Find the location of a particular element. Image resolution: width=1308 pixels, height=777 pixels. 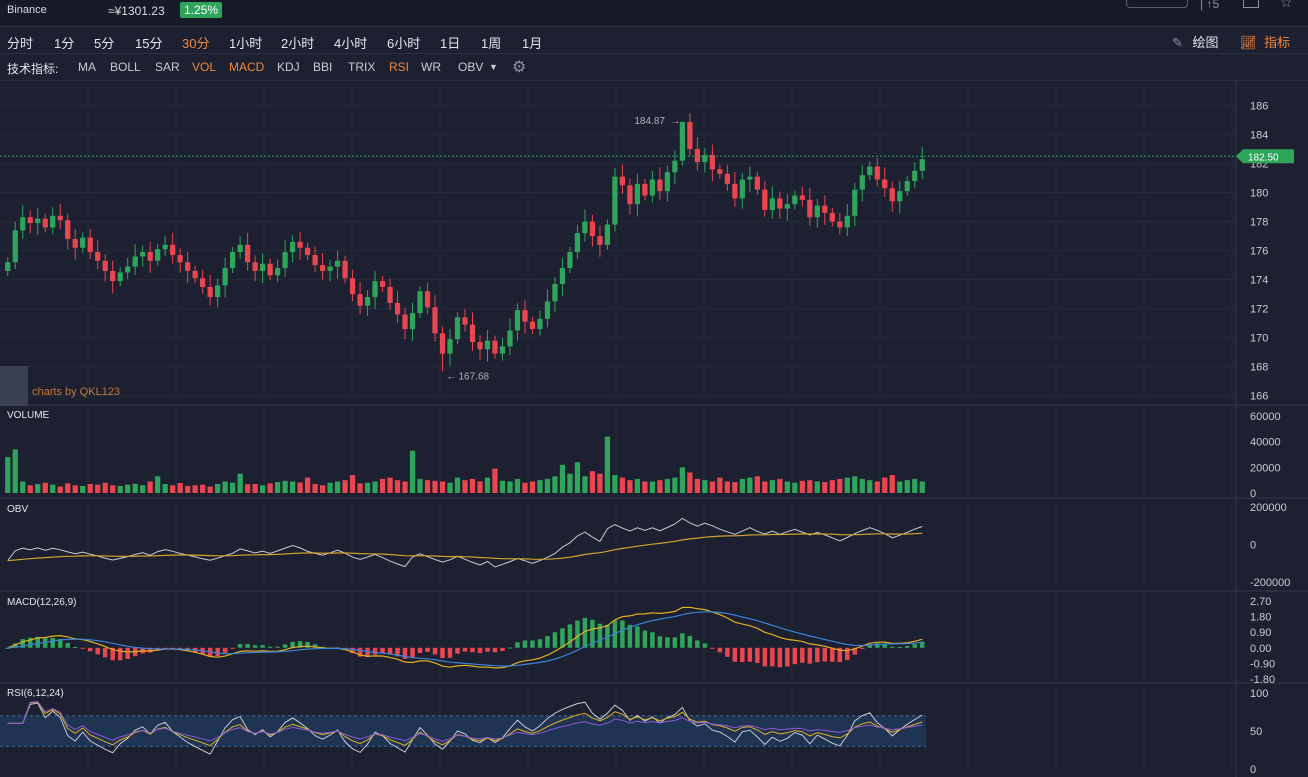

rsi-label: RSI(6,12,24) is located at coordinates (35, 693).